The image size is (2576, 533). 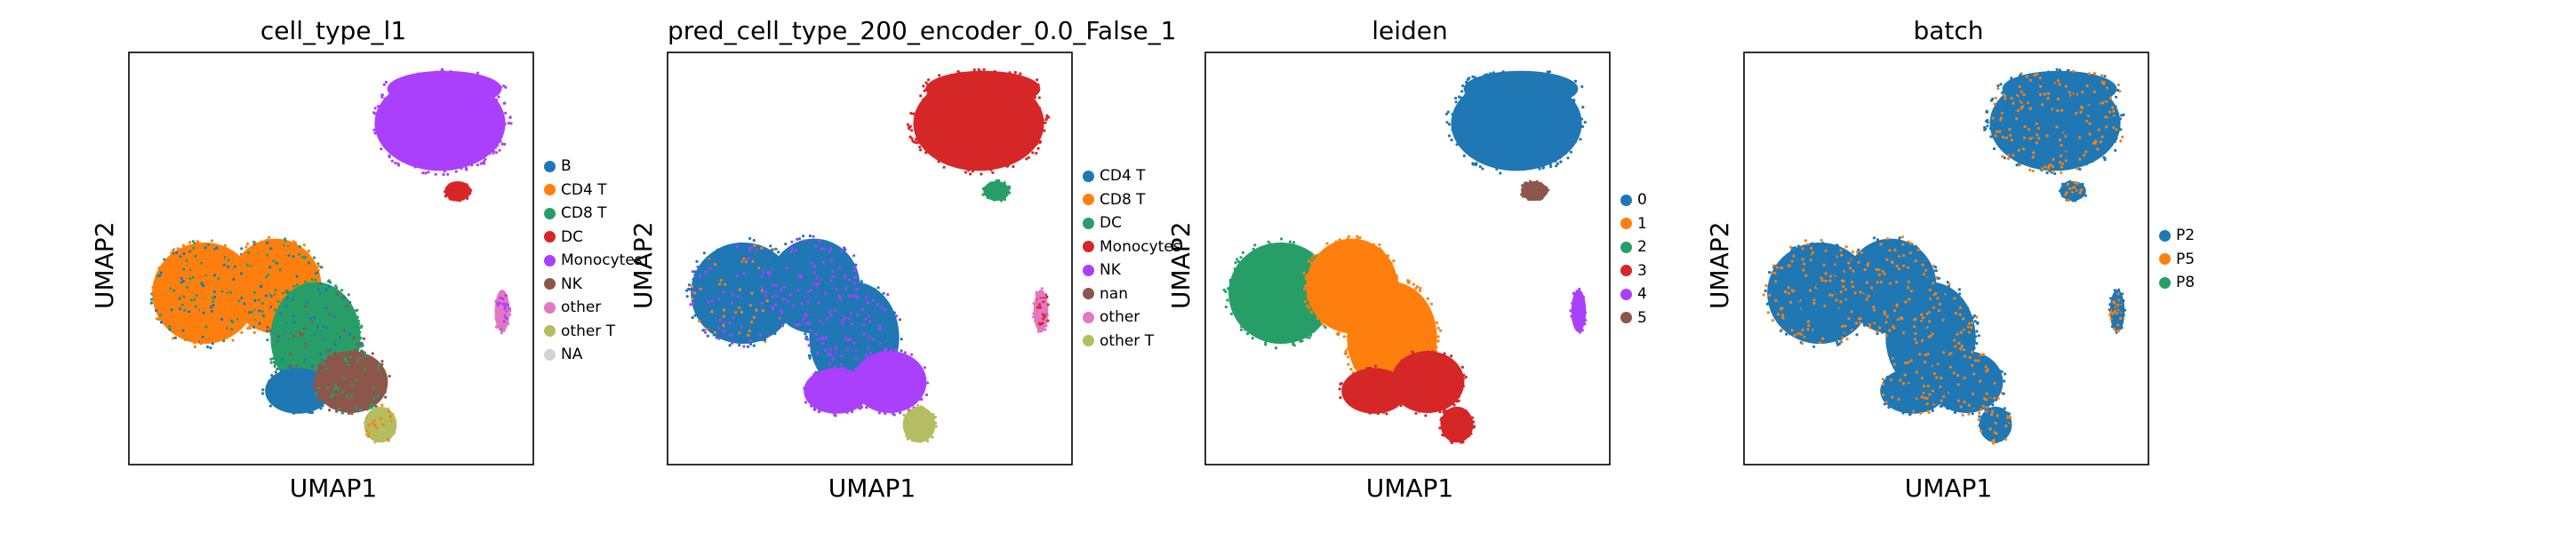 I want to click on legend-item: nan, so click(x=1132, y=294).